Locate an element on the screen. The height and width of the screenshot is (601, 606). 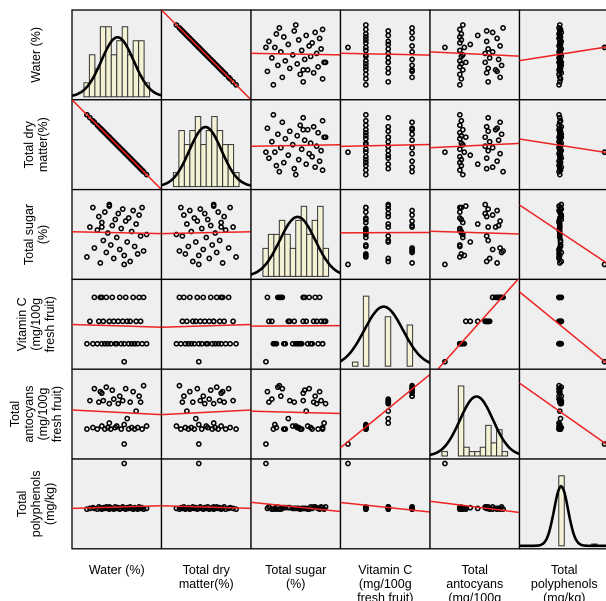
panel-dry-vs-dry is located at coordinates (206, 145).